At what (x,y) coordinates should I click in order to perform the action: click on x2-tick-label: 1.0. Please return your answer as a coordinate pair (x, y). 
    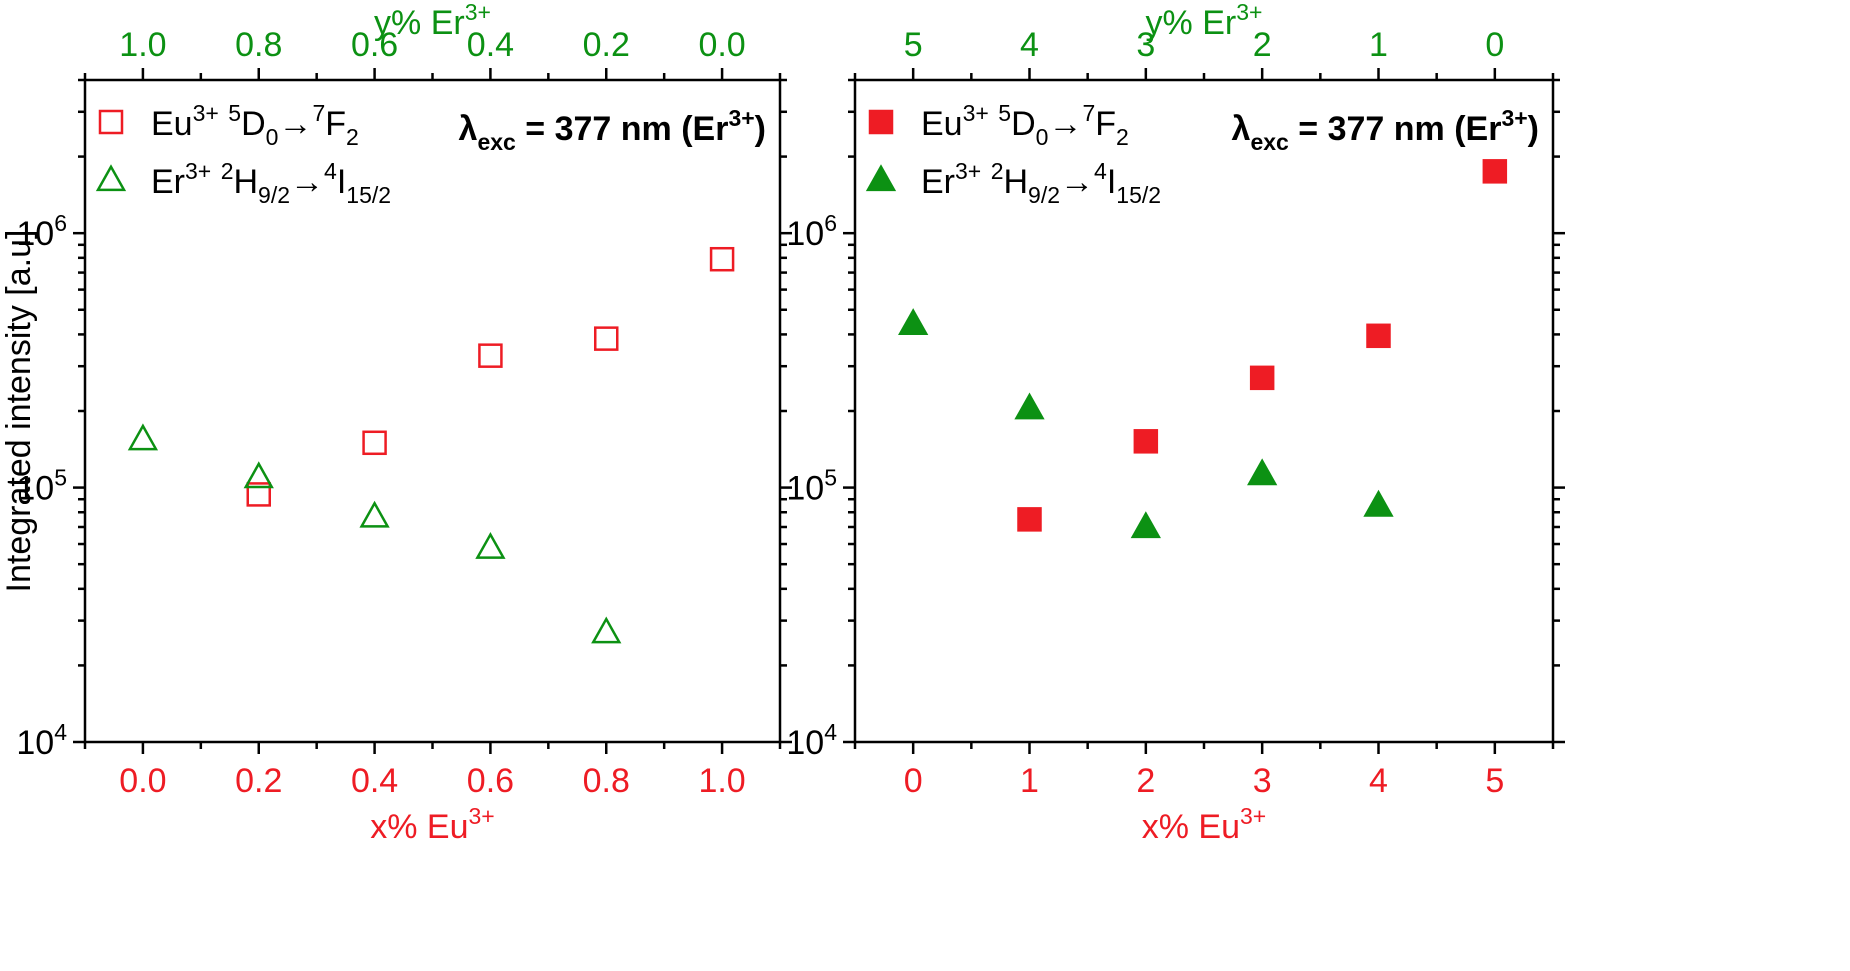
    Looking at the image, I should click on (142, 45).